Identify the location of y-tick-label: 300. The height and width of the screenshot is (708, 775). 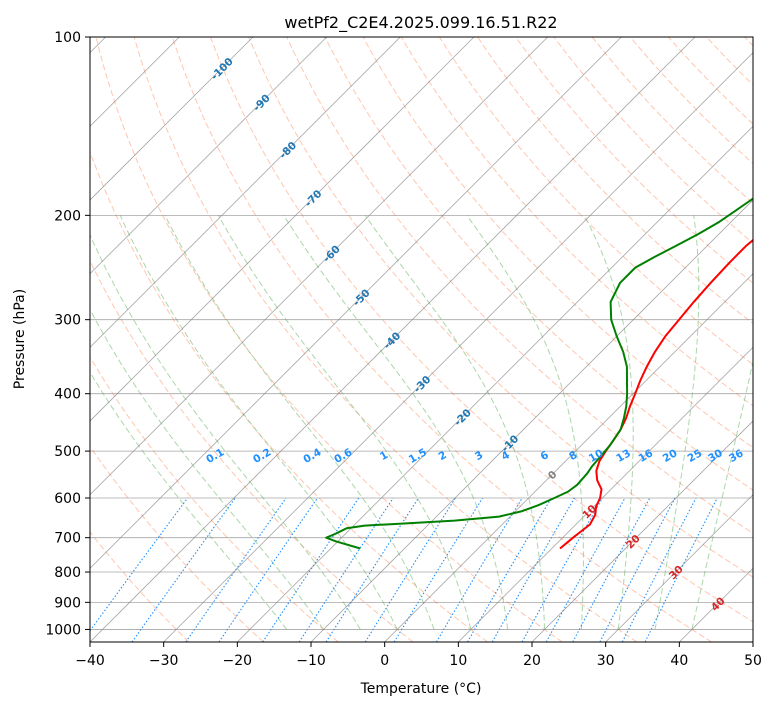
(67, 321).